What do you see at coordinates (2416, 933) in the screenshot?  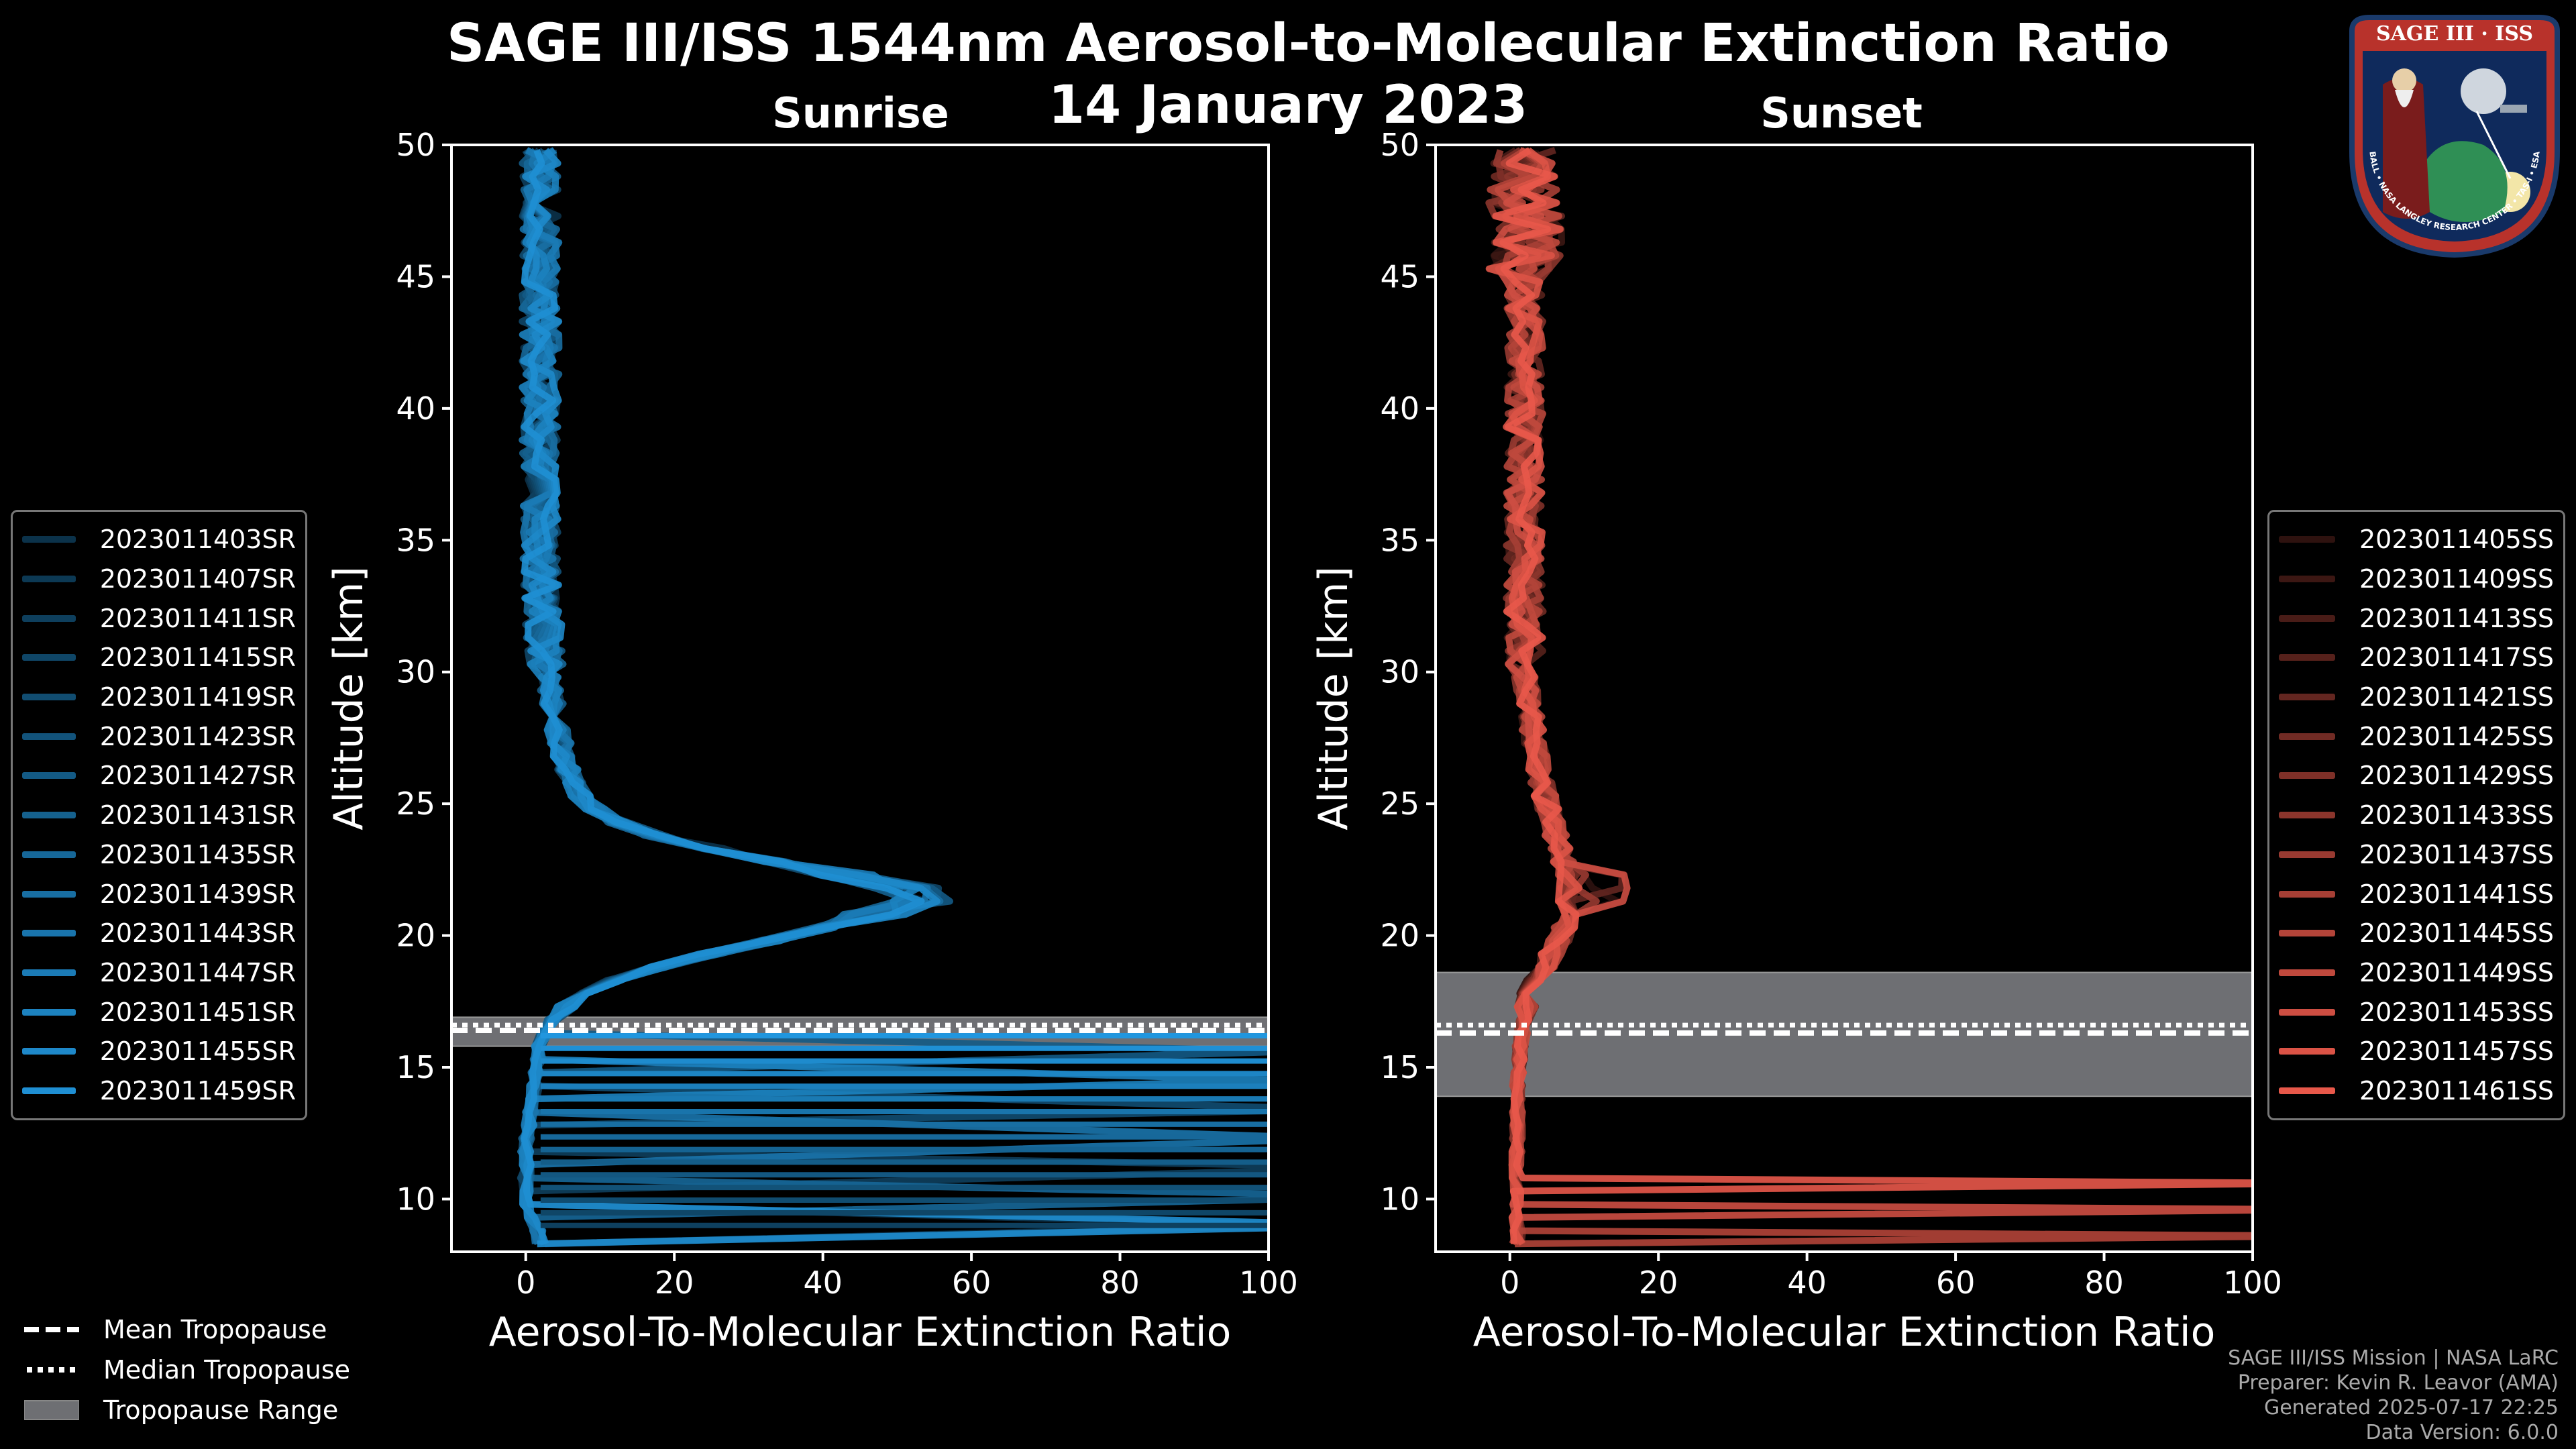 I see `legend-item: 2023011445SS` at bounding box center [2416, 933].